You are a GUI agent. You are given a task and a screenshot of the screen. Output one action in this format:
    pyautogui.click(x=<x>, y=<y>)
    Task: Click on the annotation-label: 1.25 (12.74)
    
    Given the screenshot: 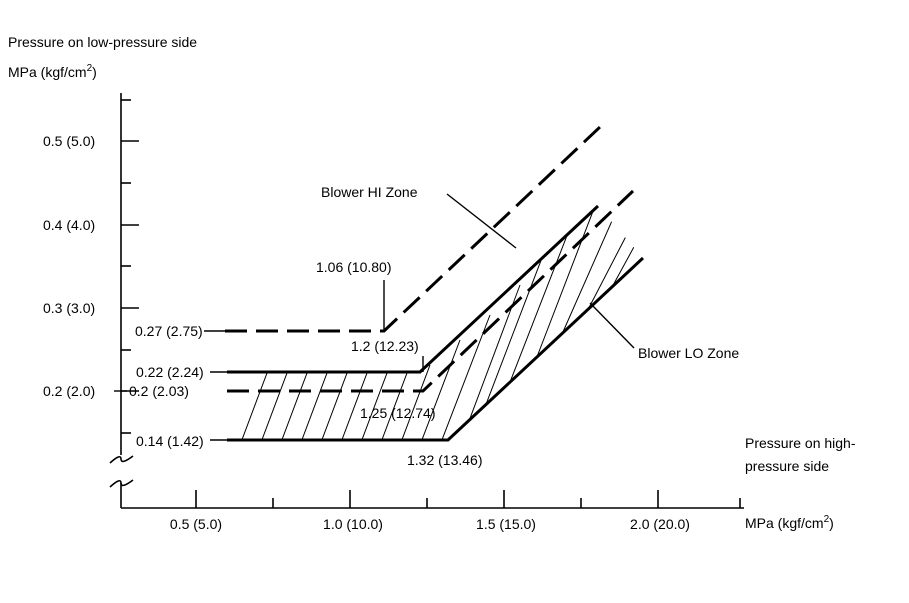 What is the action you would take?
    pyautogui.click(x=398, y=413)
    